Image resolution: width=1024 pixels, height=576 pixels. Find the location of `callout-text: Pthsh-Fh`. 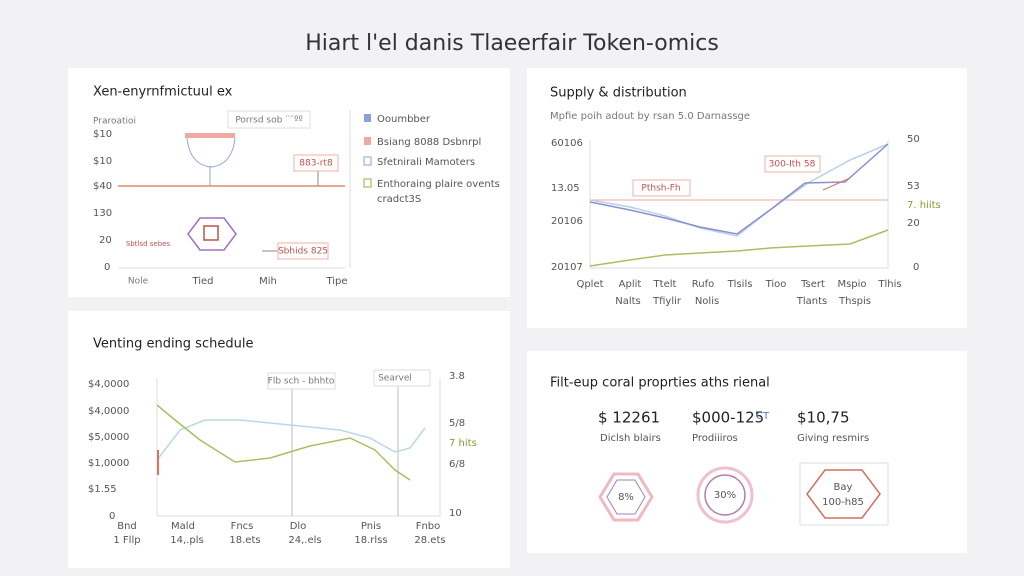

callout-text: Pthsh-Fh is located at coordinates (660, 189).